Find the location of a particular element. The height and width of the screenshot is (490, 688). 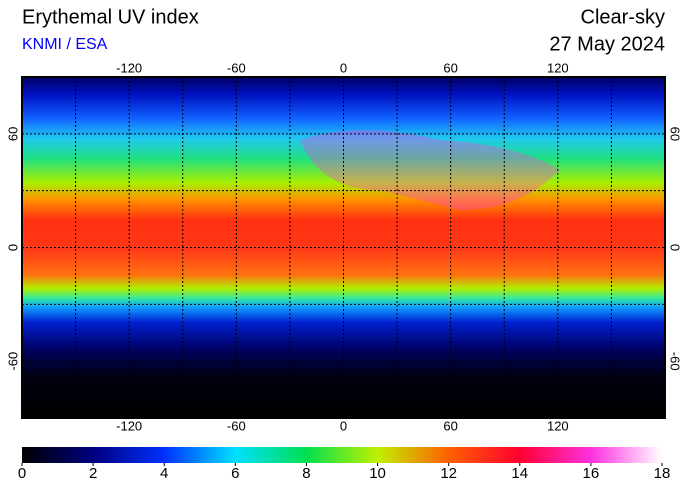

colorbar is located at coordinates (342, 455).